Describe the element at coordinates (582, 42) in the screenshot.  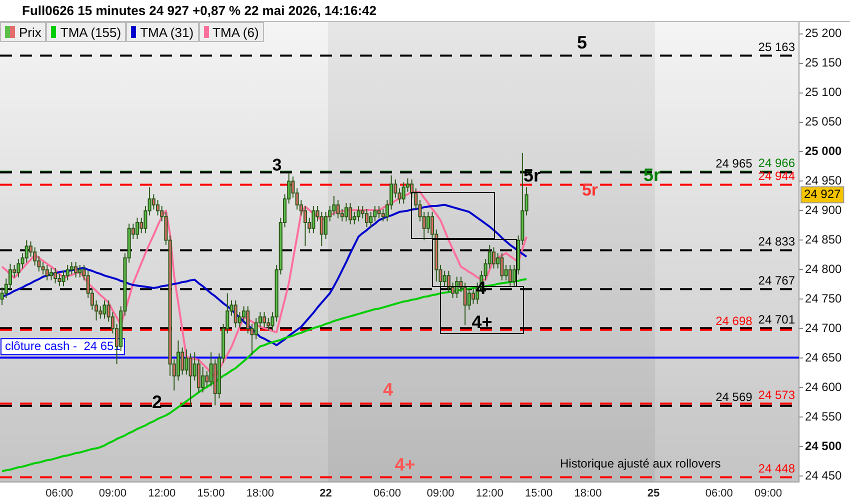
I see `annotation: 5` at that location.